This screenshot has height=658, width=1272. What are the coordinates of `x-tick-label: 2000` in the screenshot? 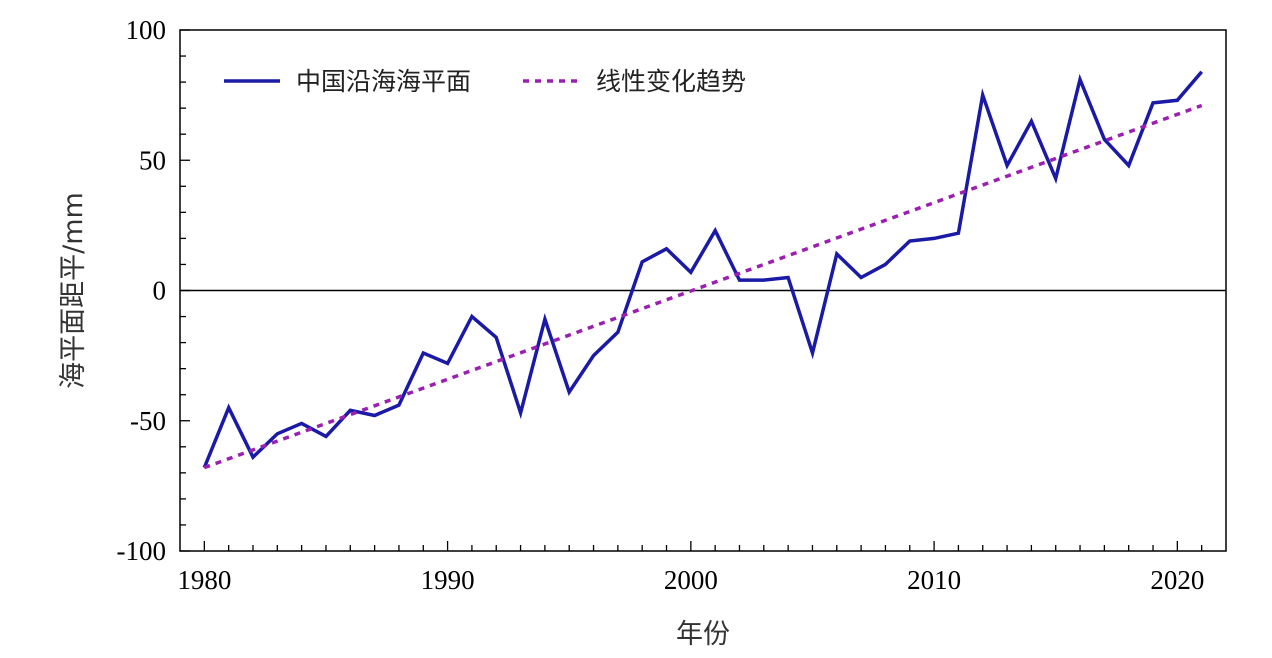 It's located at (691, 580).